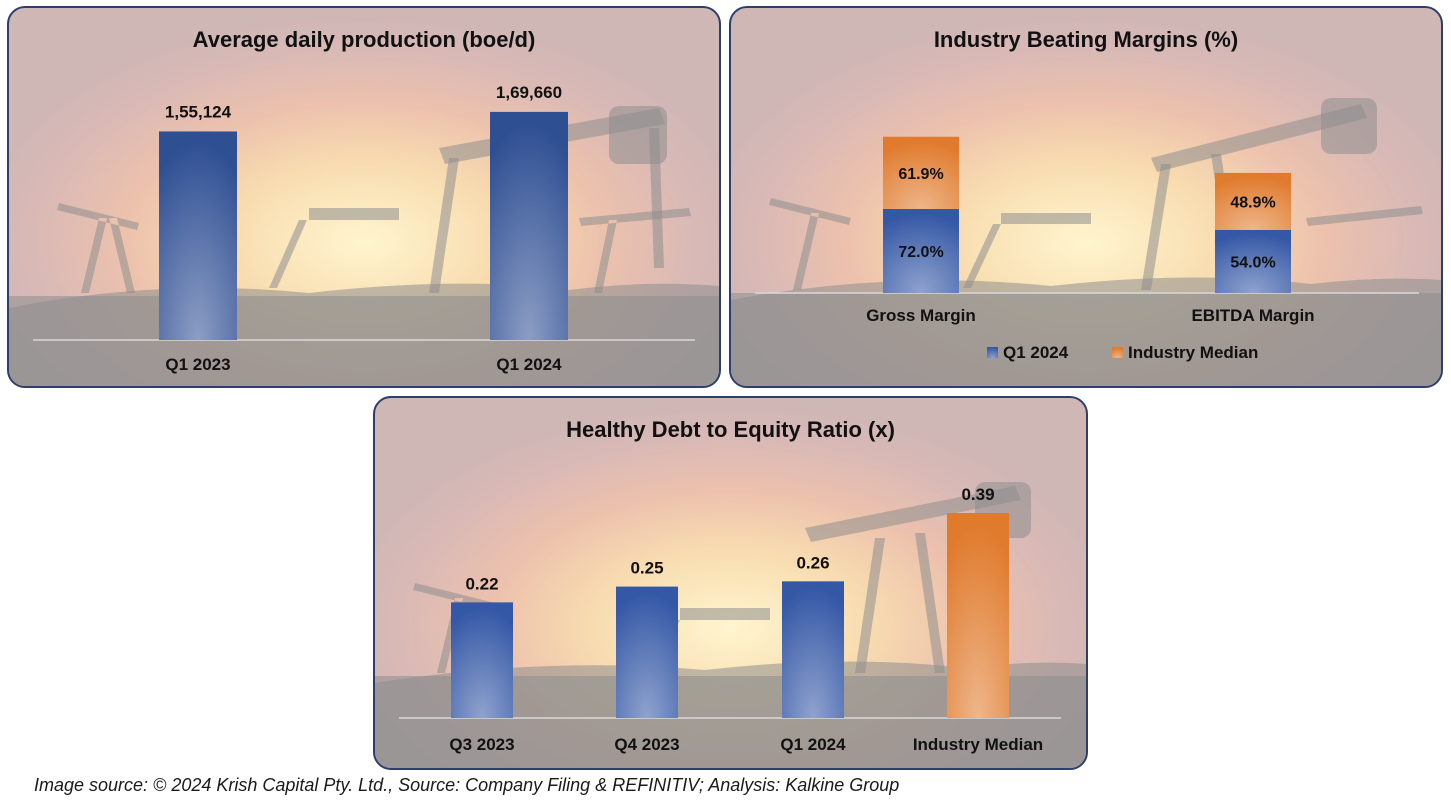 The height and width of the screenshot is (807, 1451). I want to click on legend-swatch-q1-2024, so click(992, 352).